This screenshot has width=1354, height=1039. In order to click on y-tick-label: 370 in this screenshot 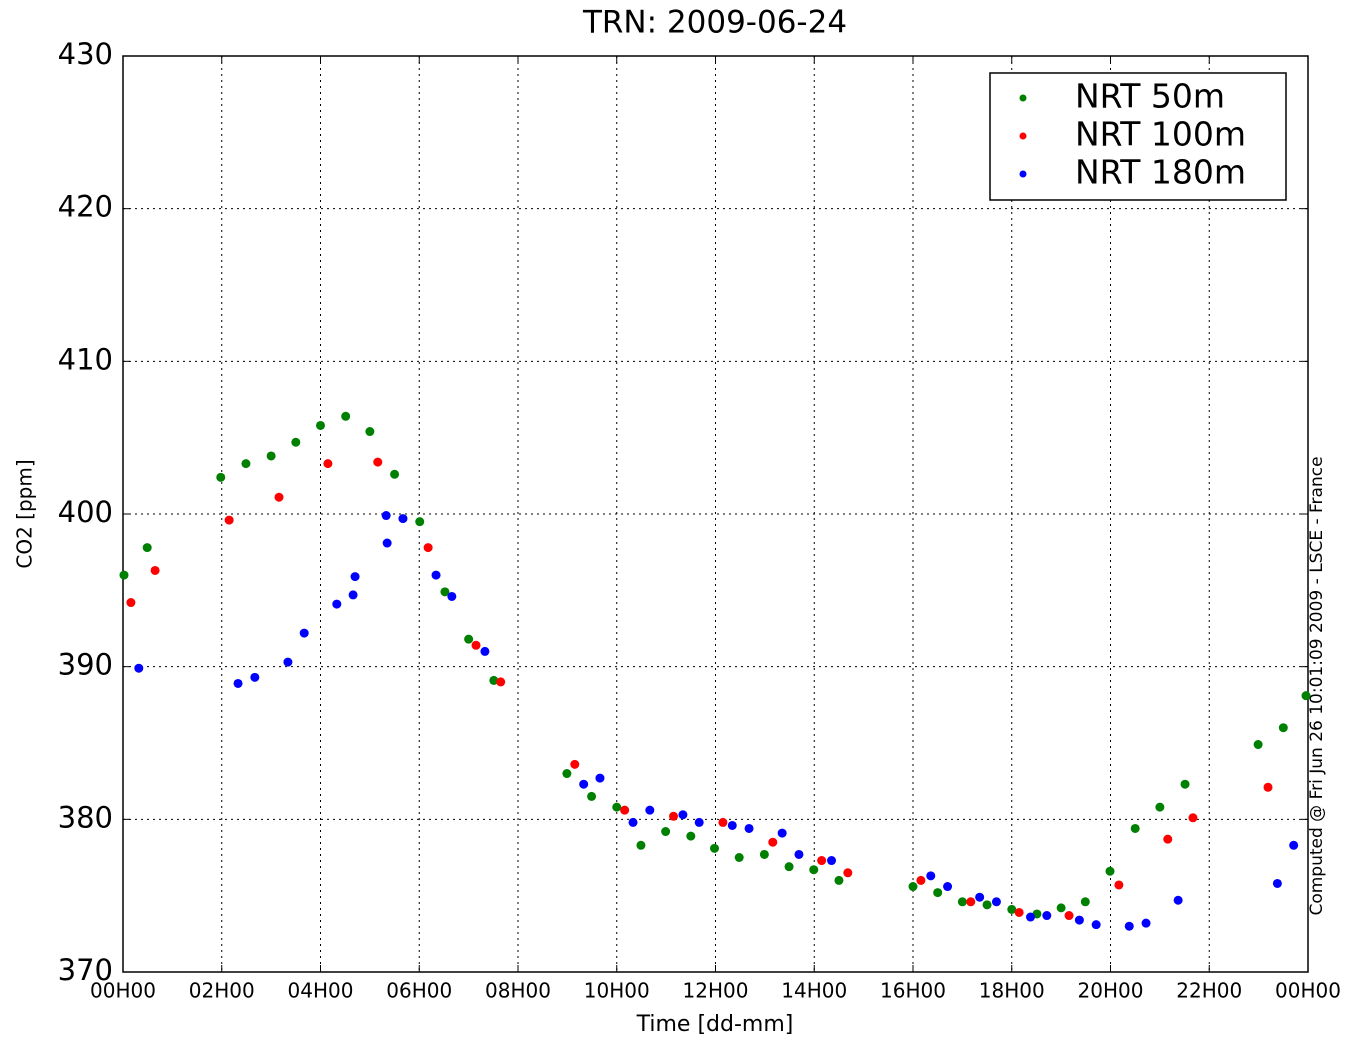, I will do `click(85, 970)`.